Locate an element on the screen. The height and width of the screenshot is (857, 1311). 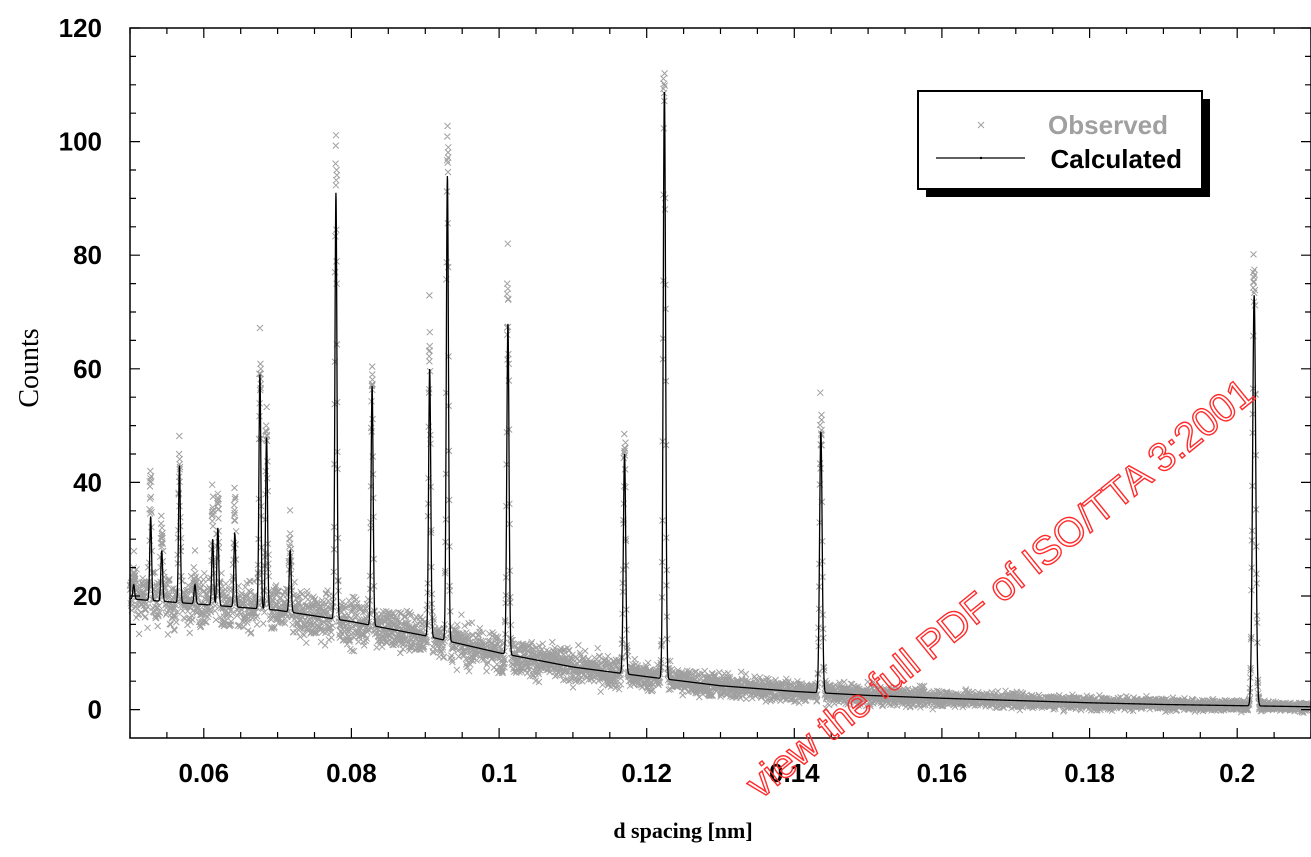
legend: Observed Calculated is located at coordinates (1063, 143).